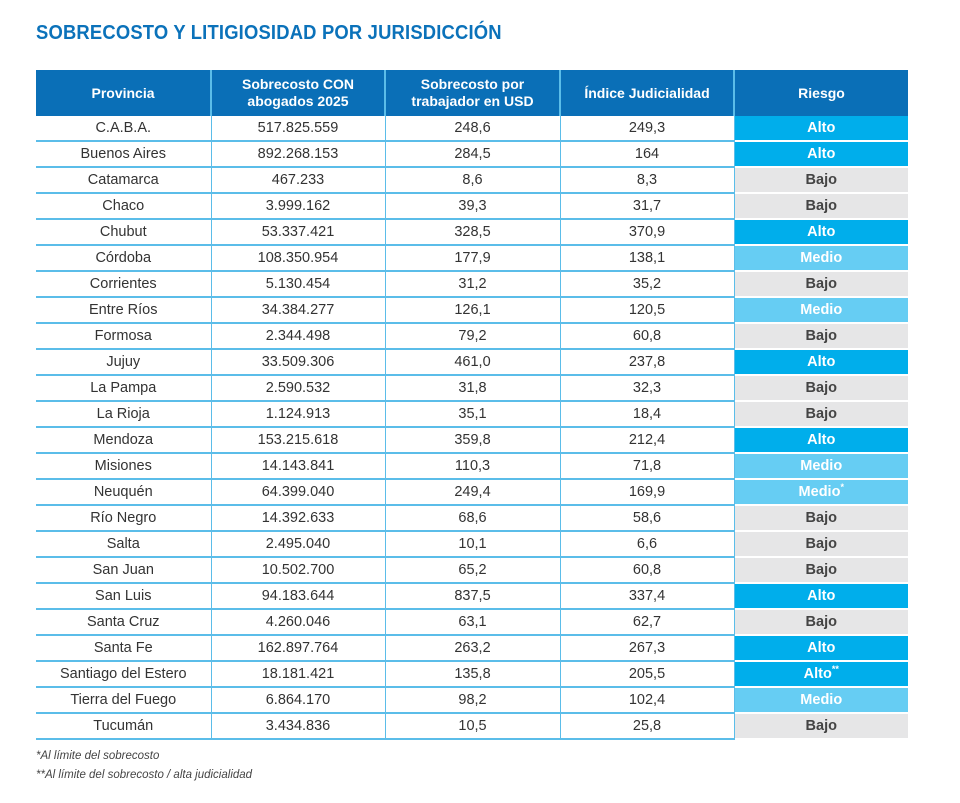 This screenshot has height=803, width=960. Describe the element at coordinates (124, 362) in the screenshot. I see `cell-provincia: Jujuy` at that location.